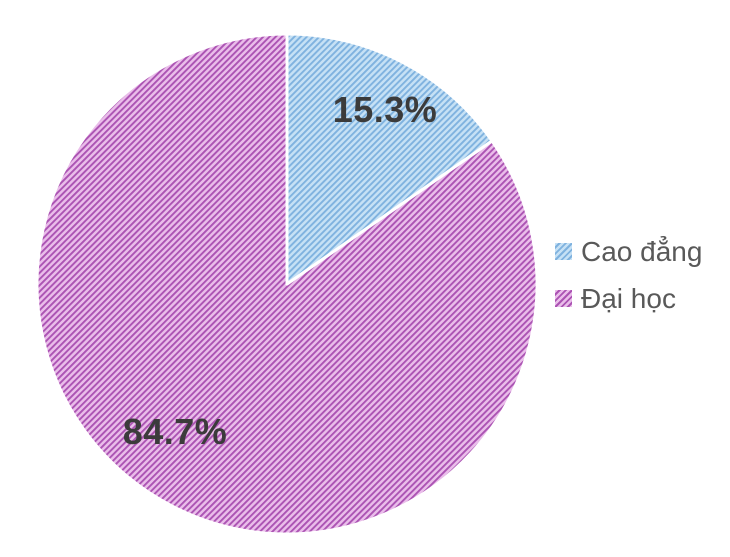  I want to click on legend: Cao đẳng Đại học, so click(628, 274).